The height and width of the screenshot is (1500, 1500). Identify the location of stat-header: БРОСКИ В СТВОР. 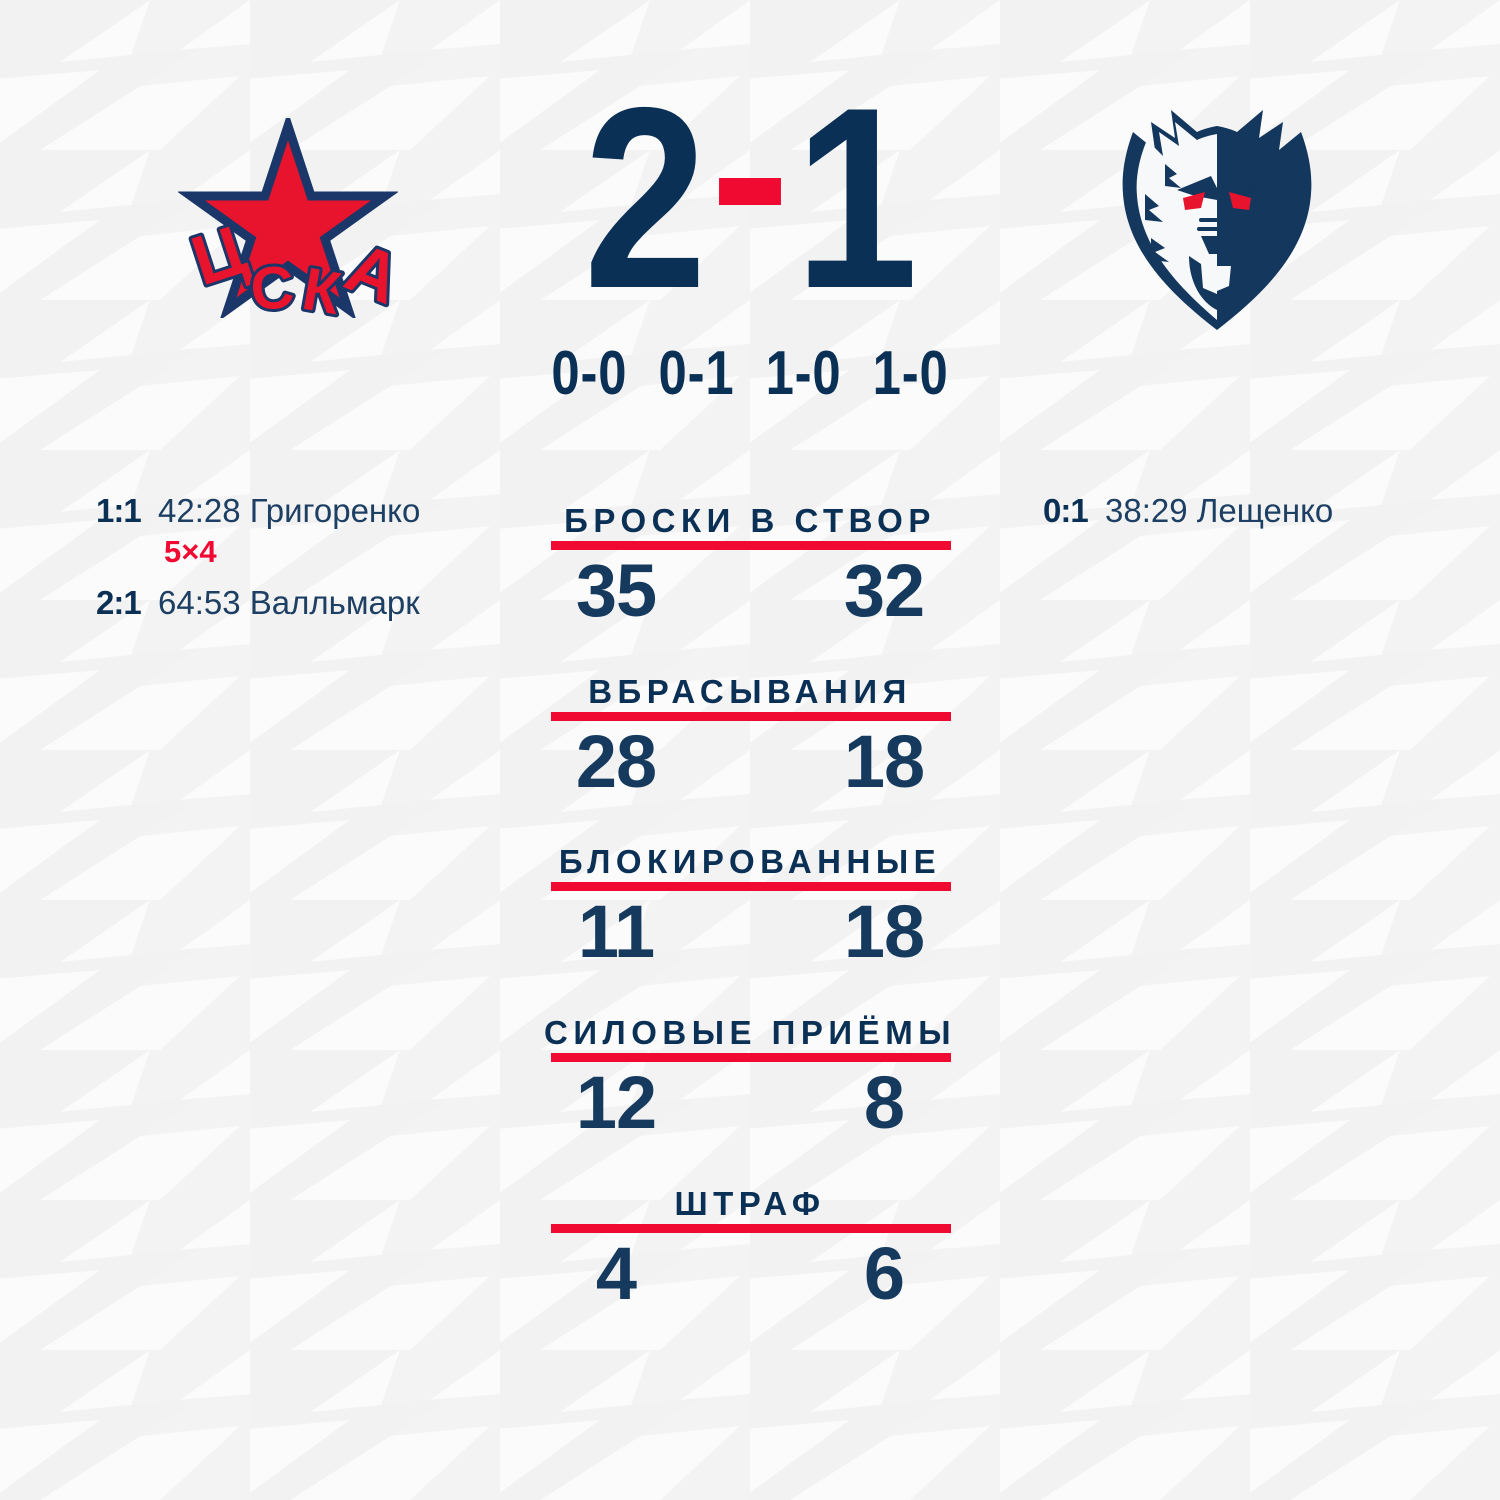
(750, 521).